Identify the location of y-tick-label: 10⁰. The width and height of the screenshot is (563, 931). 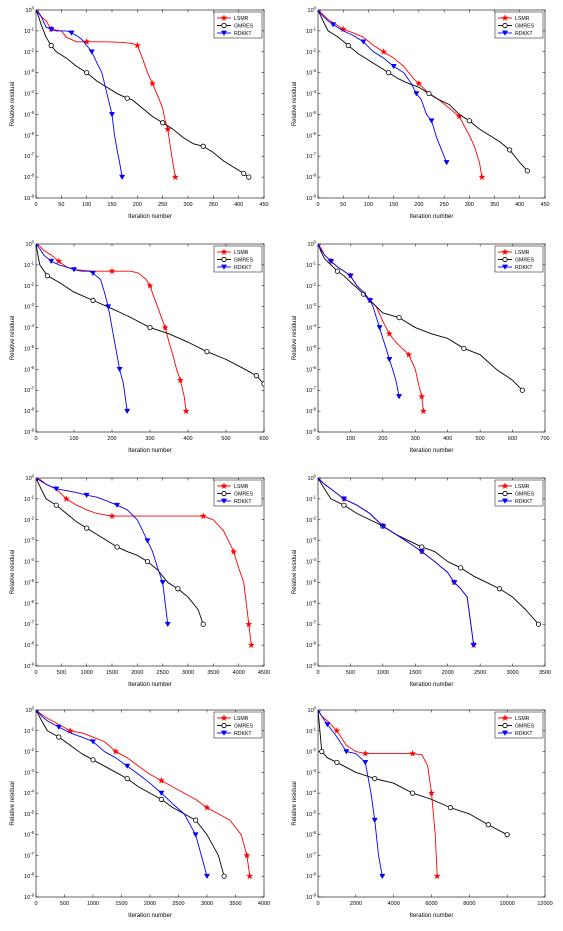
(30, 10).